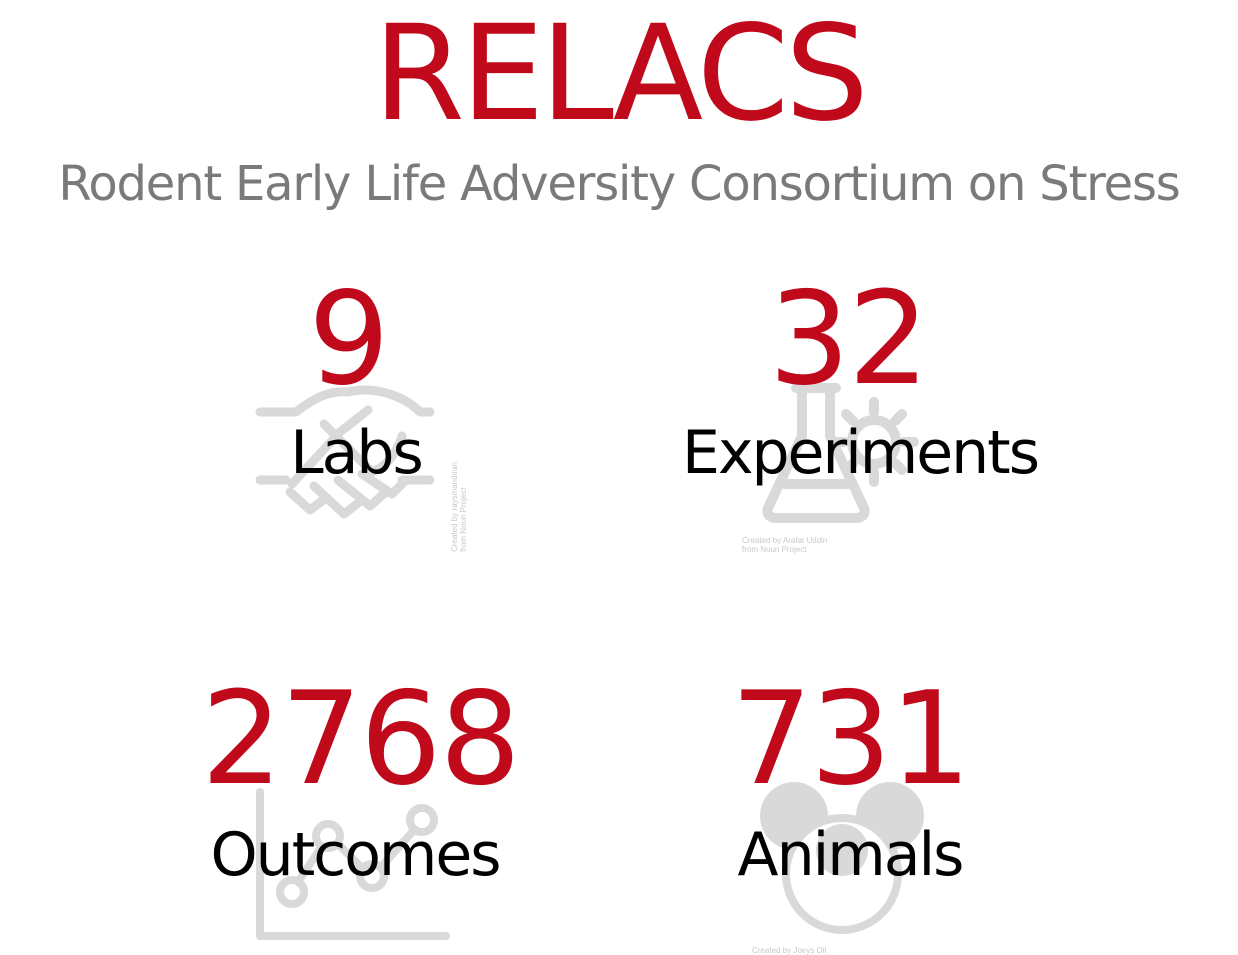 This screenshot has height=955, width=1238. I want to click on handshake-icon, so click(345, 452).